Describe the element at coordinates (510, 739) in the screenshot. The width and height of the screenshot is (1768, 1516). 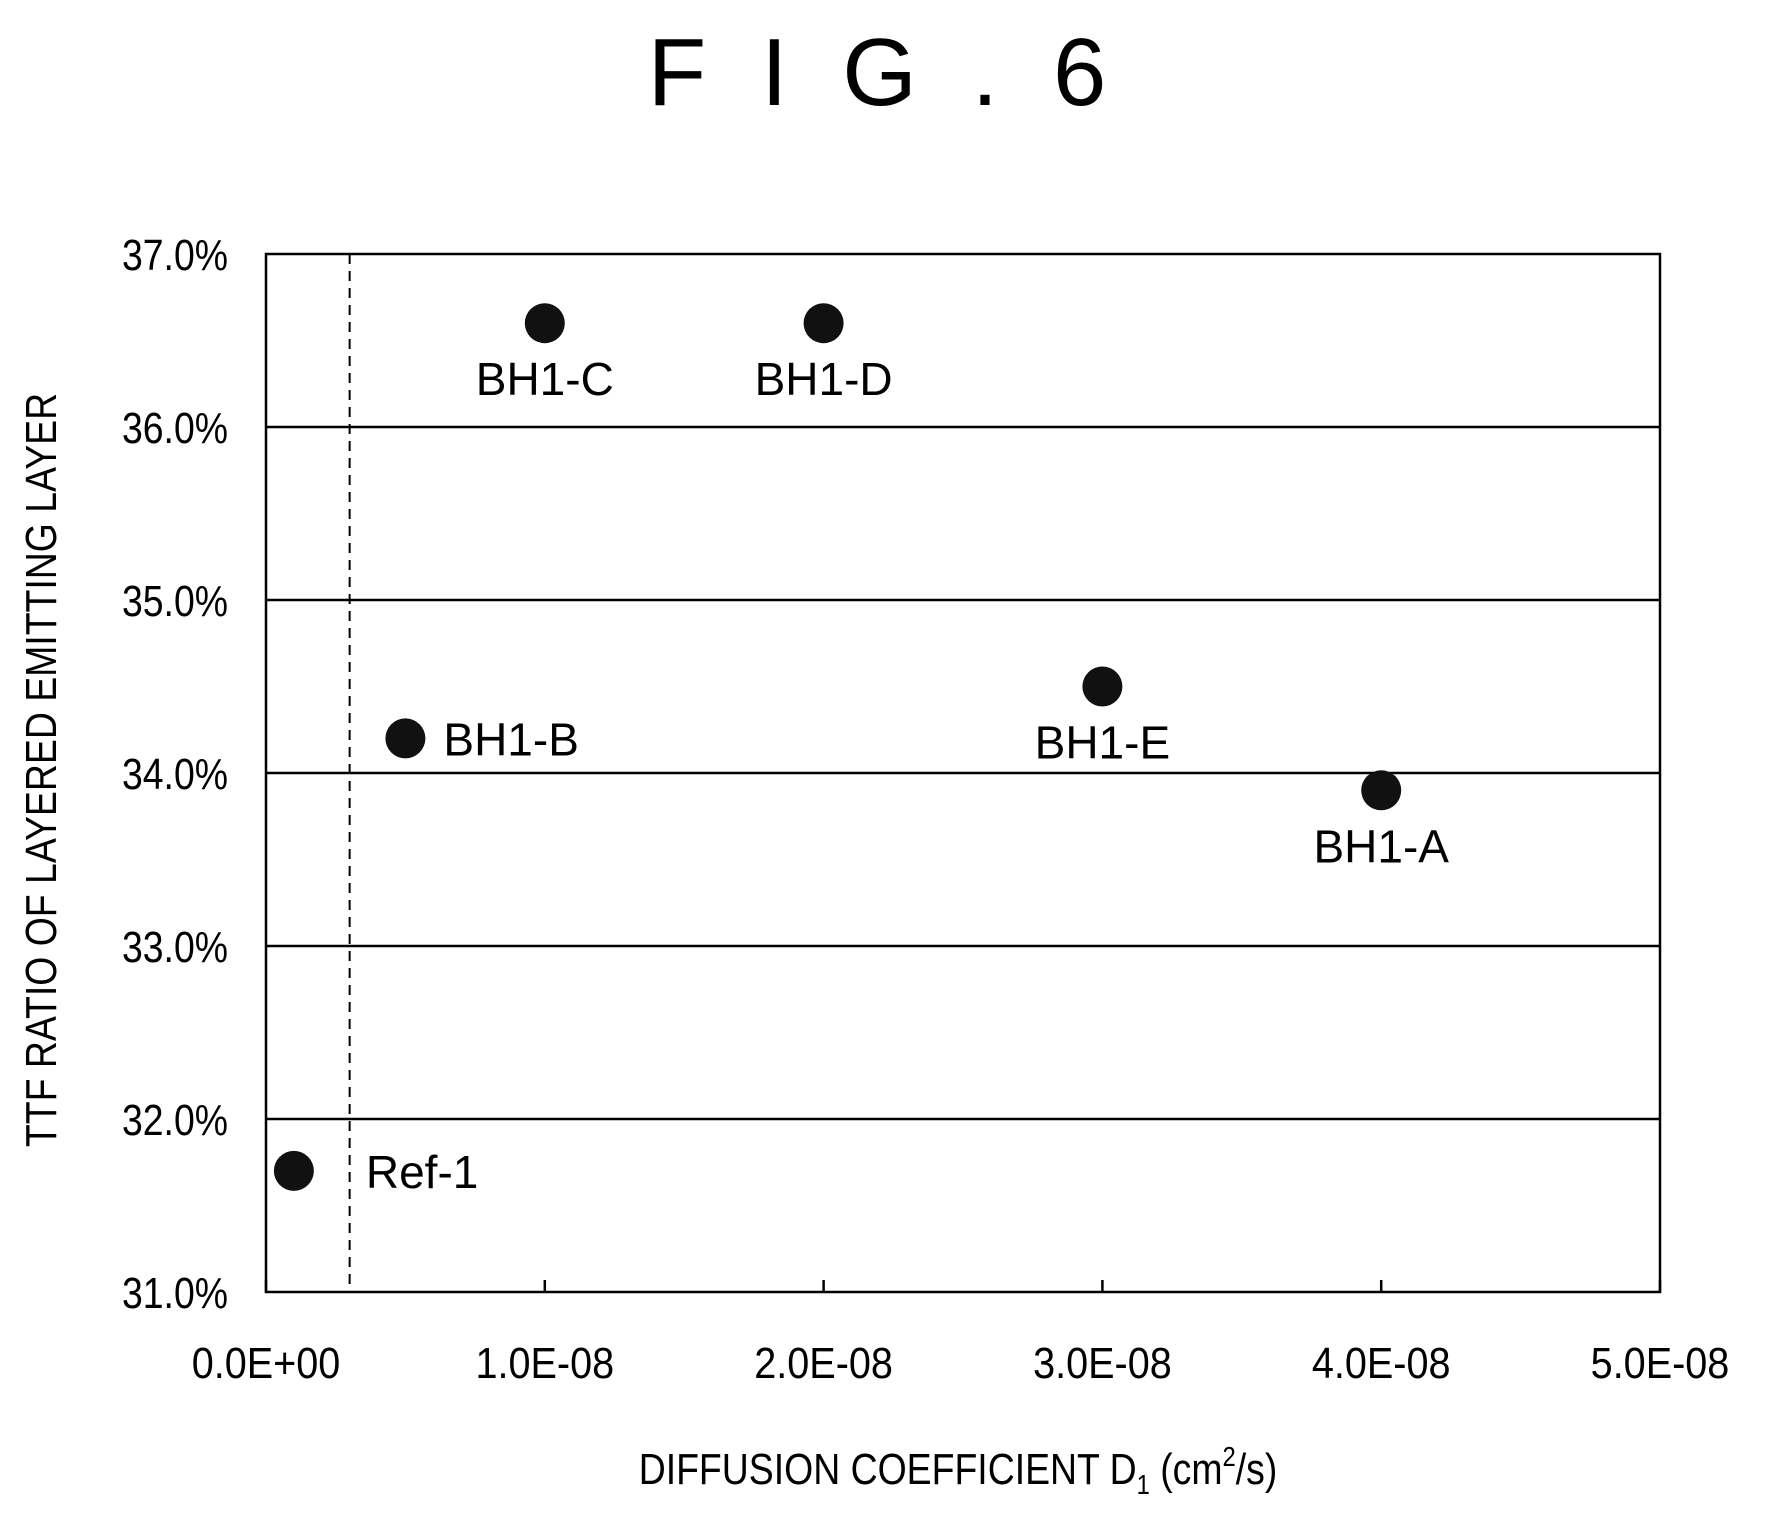
I see `point-label-bh1-b: BH1-B` at that location.